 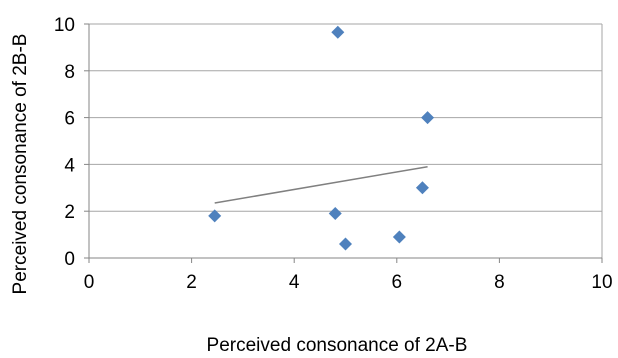 What do you see at coordinates (348, 282) in the screenshot?
I see `x-tick-labels: 0 2 4 6 8 10` at bounding box center [348, 282].